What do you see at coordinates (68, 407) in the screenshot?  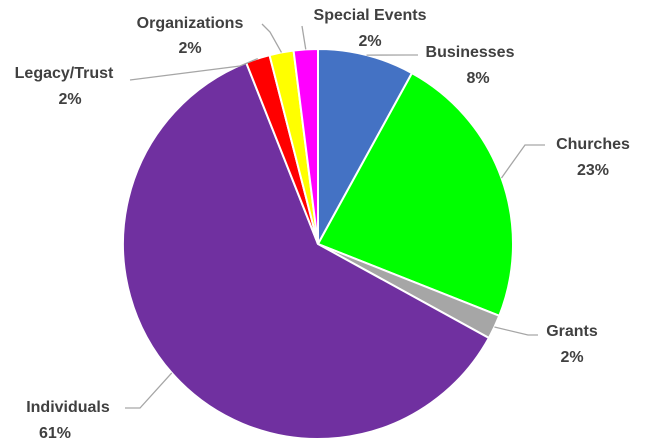 I see `slice-label: Individuals` at bounding box center [68, 407].